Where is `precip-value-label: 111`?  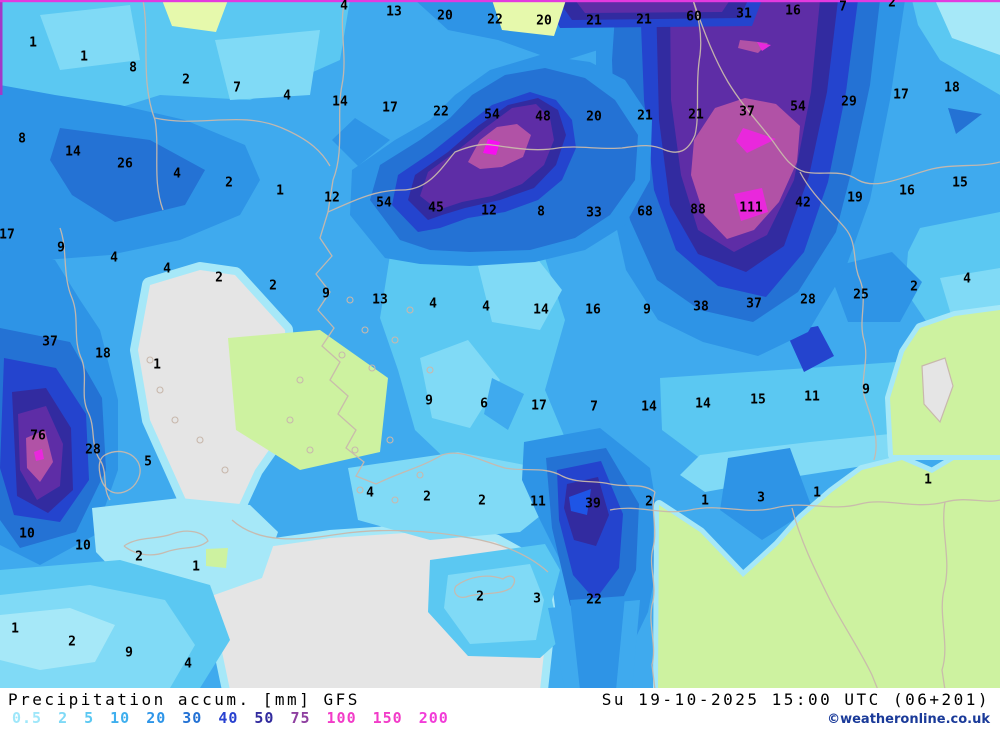
precip-value-label: 111 is located at coordinates (751, 208).